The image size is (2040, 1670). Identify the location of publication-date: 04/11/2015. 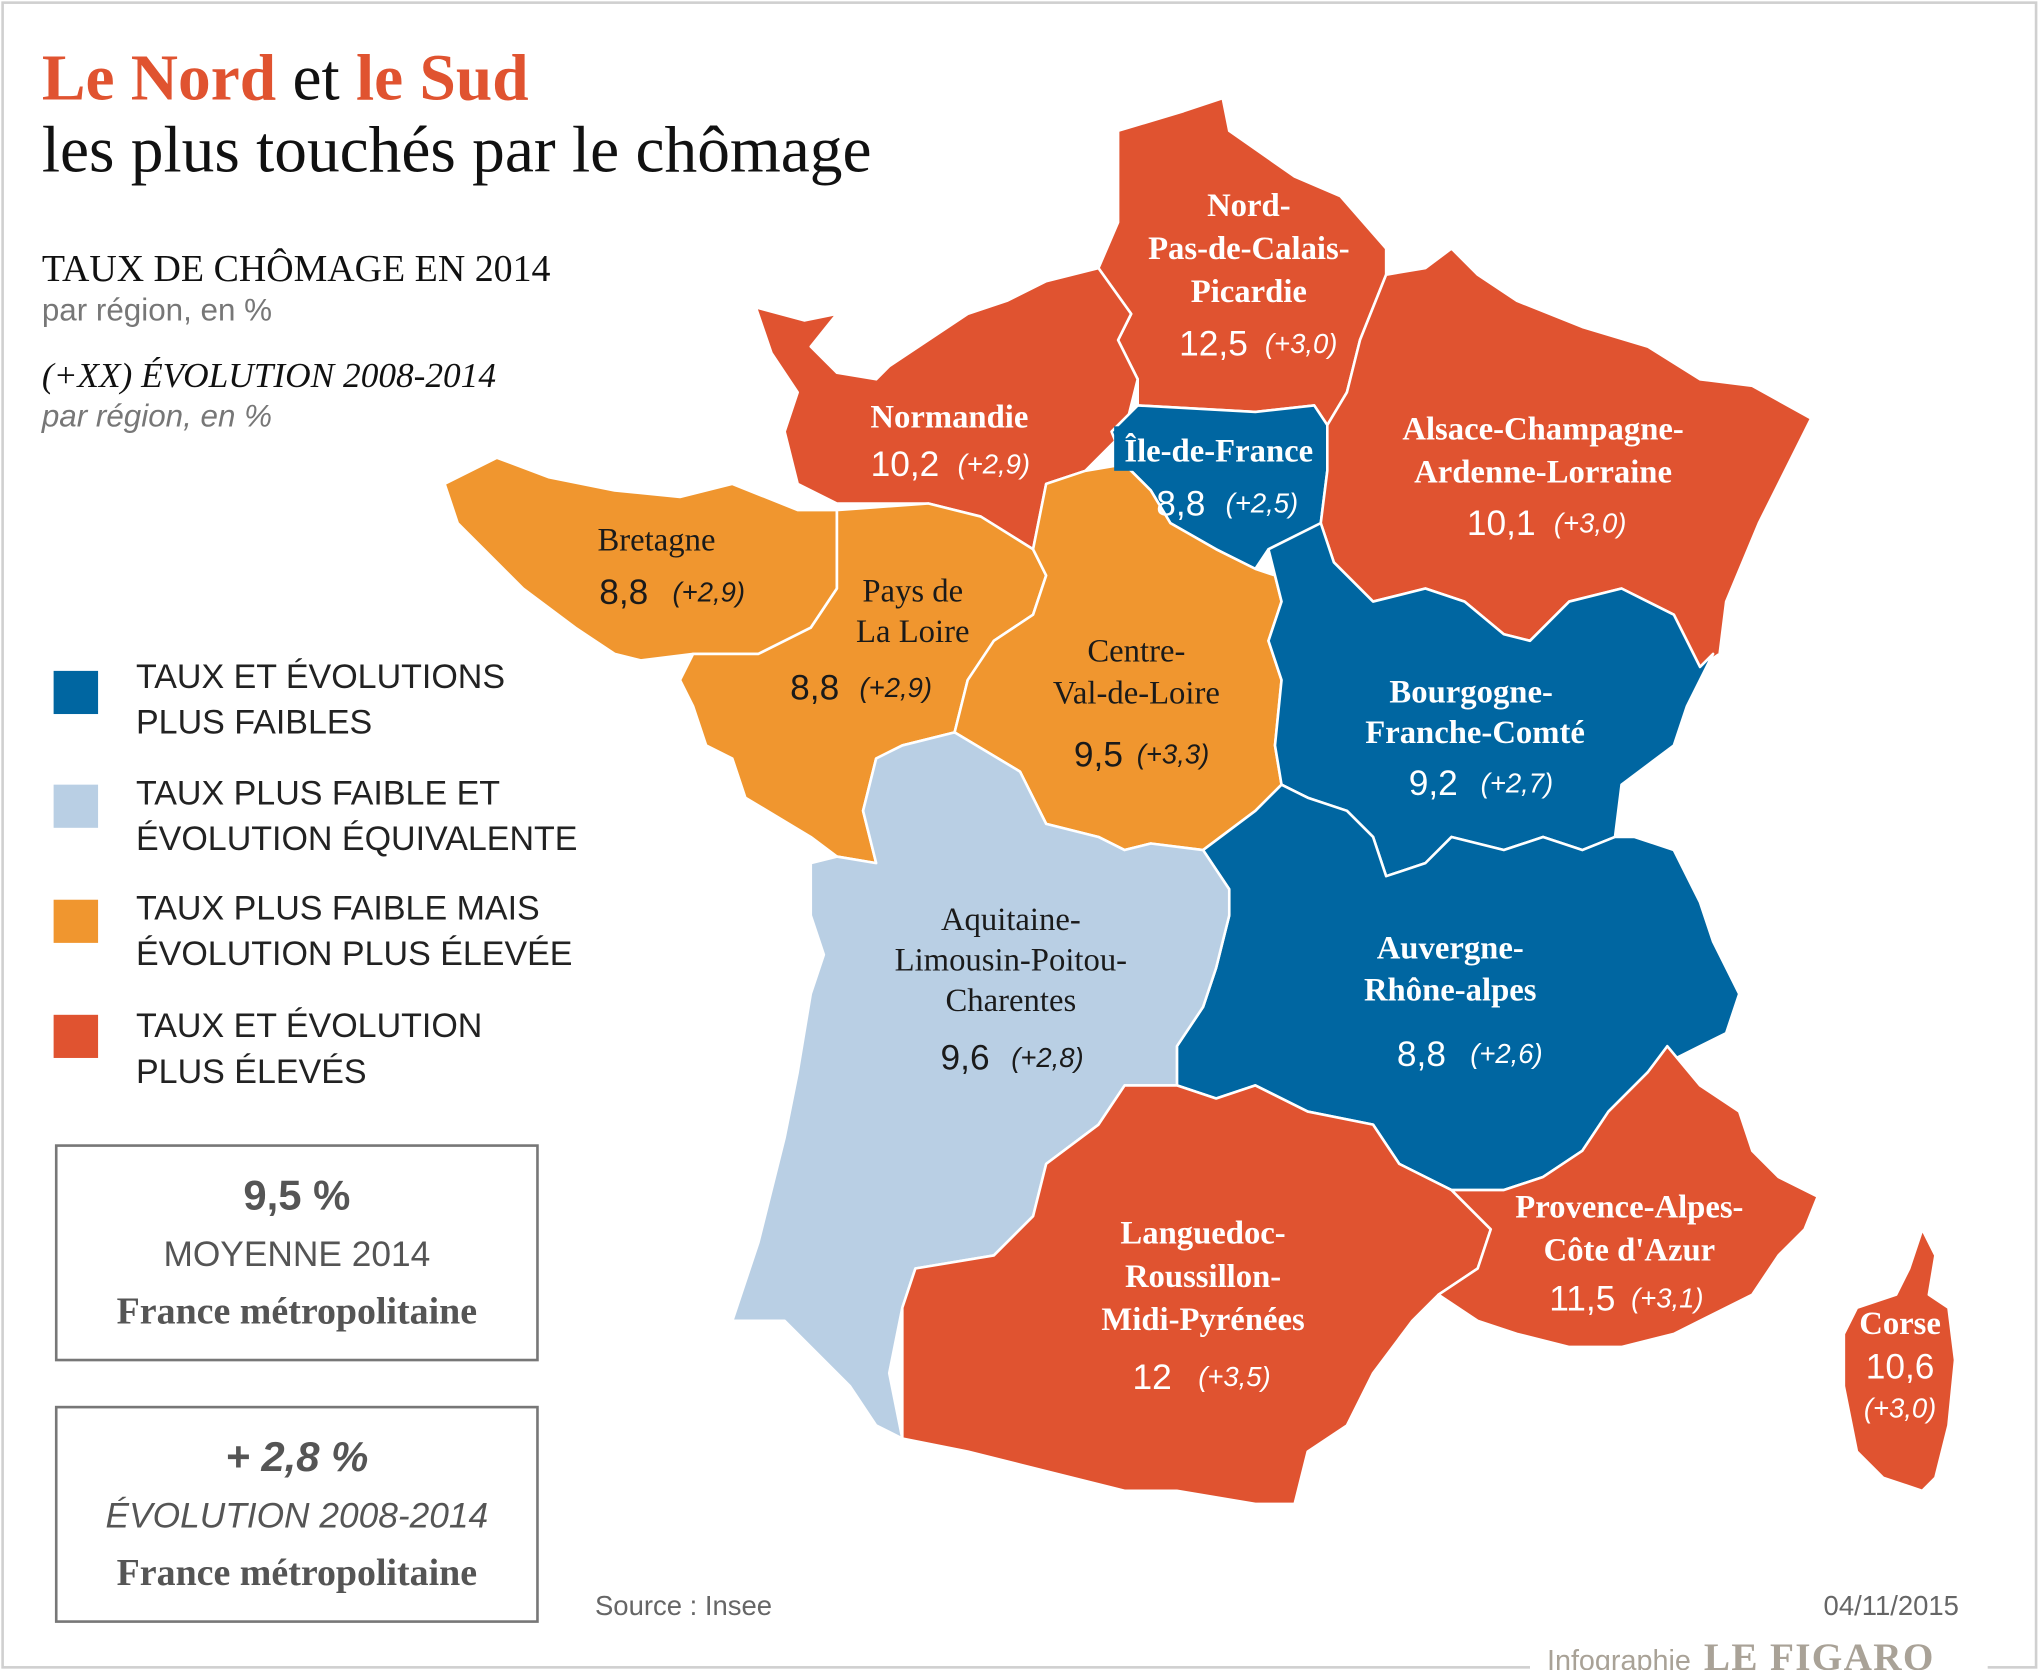
(1891, 1605).